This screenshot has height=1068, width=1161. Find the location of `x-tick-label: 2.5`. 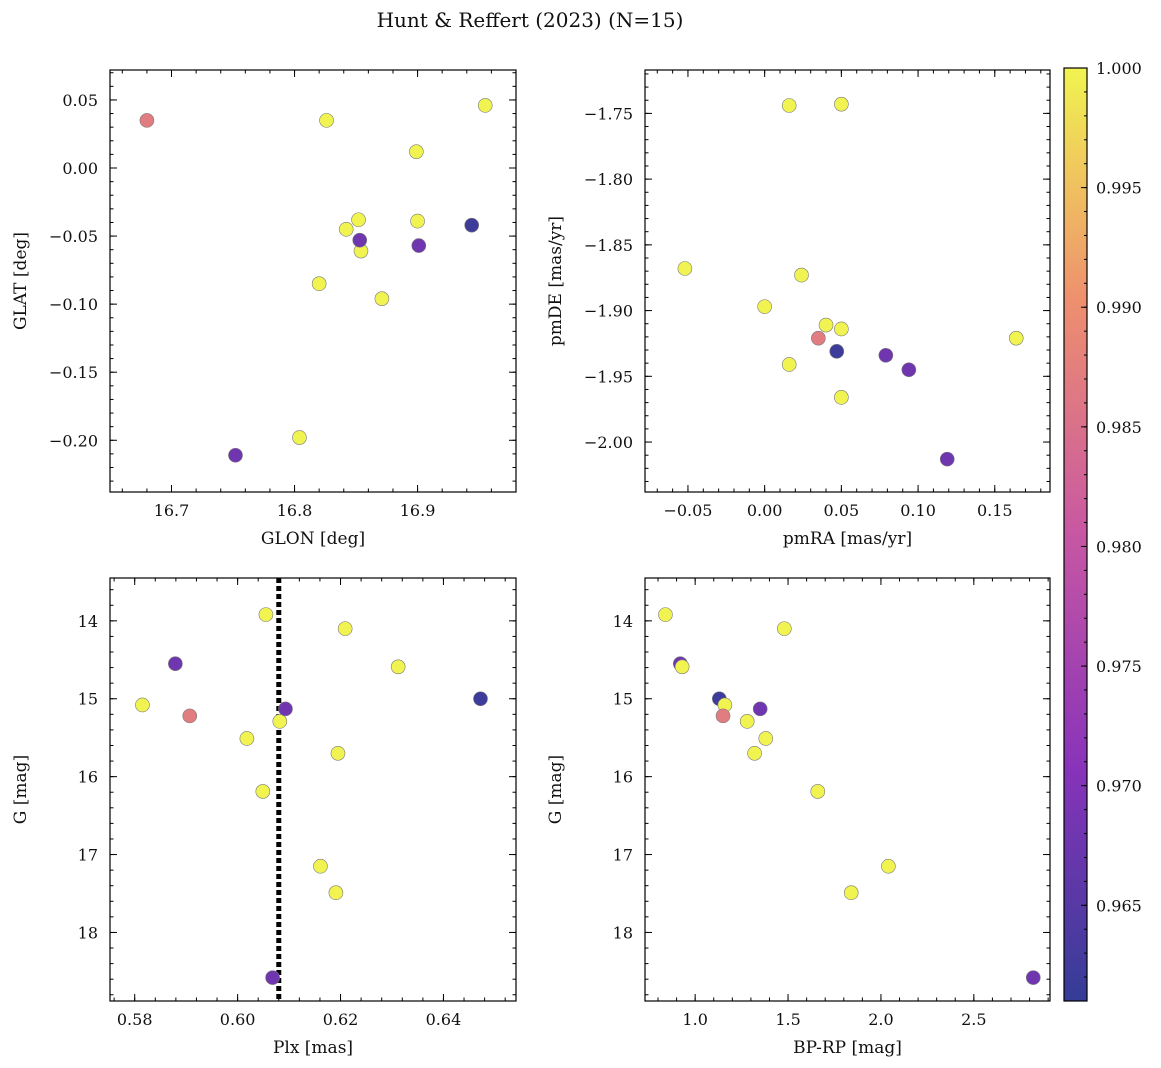

x-tick-label: 2.5 is located at coordinates (973, 1019).